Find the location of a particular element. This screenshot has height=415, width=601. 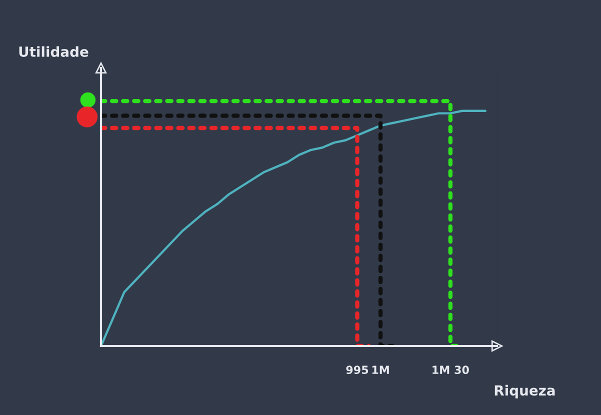

x-tick-label: 1M 30 is located at coordinates (450, 370).